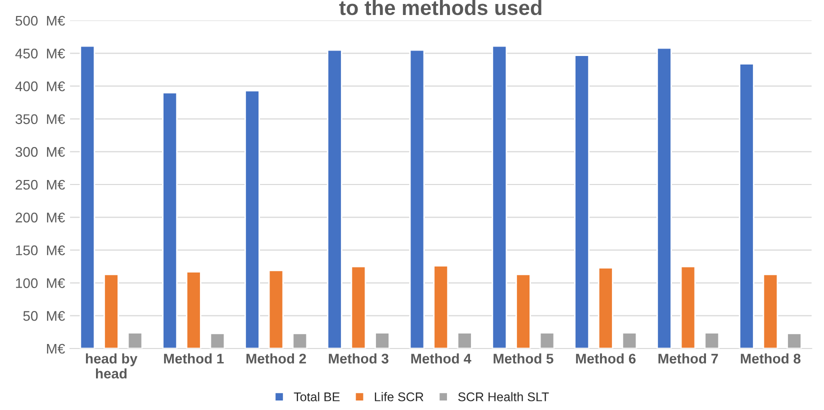 The width and height of the screenshot is (824, 410). I want to click on chart-title: to the methods used, so click(440, 8).